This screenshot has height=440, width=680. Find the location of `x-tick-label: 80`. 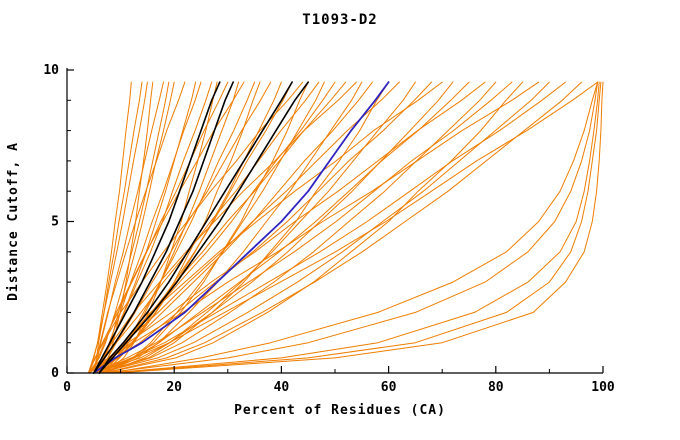

x-tick-label: 80 is located at coordinates (496, 387).